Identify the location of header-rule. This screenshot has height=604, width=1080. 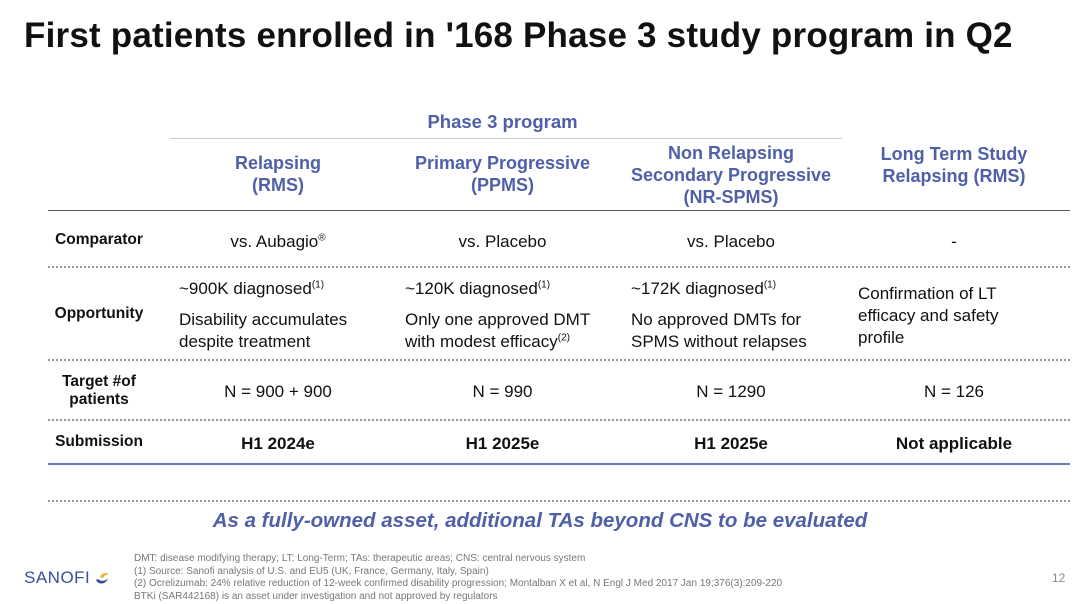
(559, 210).